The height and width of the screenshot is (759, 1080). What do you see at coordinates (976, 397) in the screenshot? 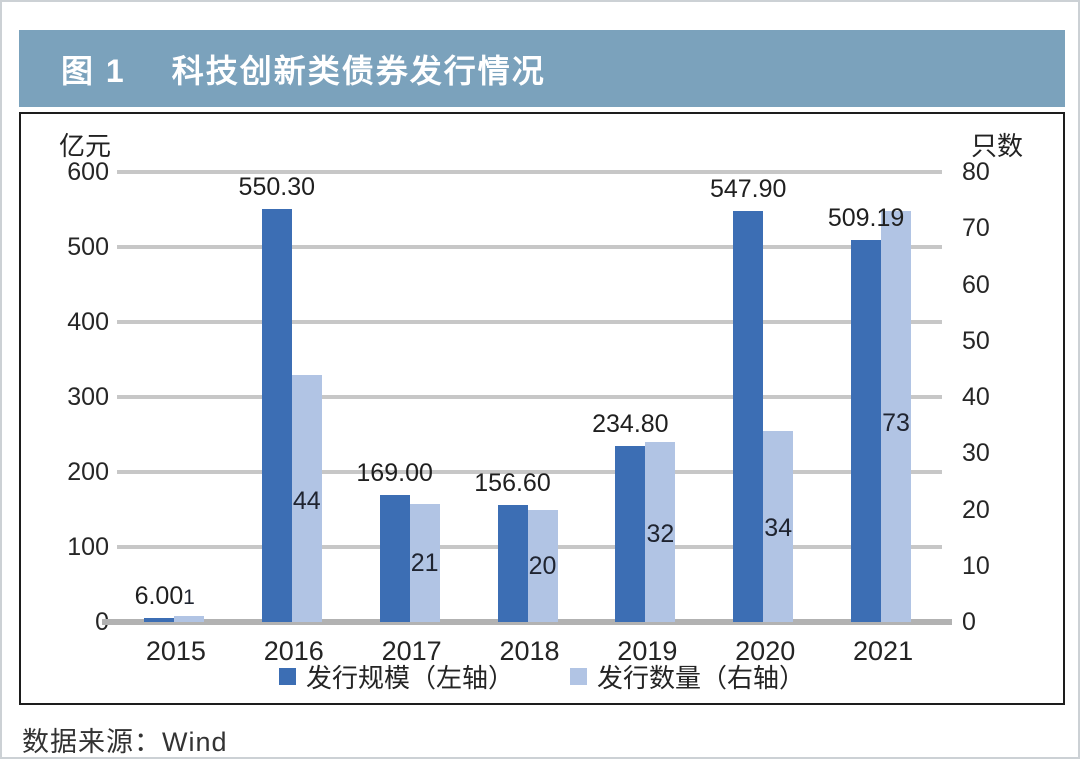
I see `right-axis-tick: 40` at bounding box center [976, 397].